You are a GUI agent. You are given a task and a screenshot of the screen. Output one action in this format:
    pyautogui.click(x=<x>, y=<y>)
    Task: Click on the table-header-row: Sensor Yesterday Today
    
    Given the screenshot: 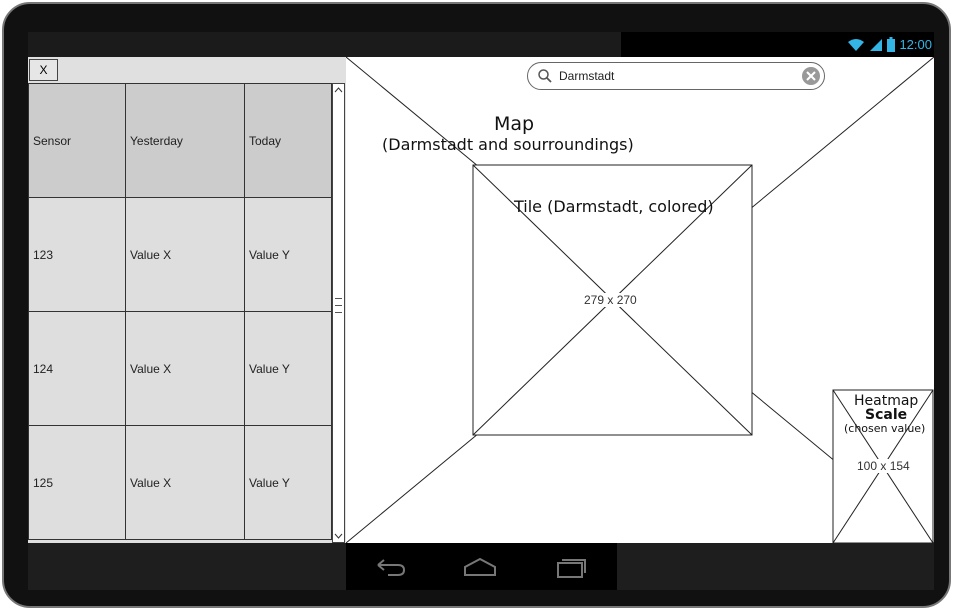 What is the action you would take?
    pyautogui.click(x=180, y=140)
    